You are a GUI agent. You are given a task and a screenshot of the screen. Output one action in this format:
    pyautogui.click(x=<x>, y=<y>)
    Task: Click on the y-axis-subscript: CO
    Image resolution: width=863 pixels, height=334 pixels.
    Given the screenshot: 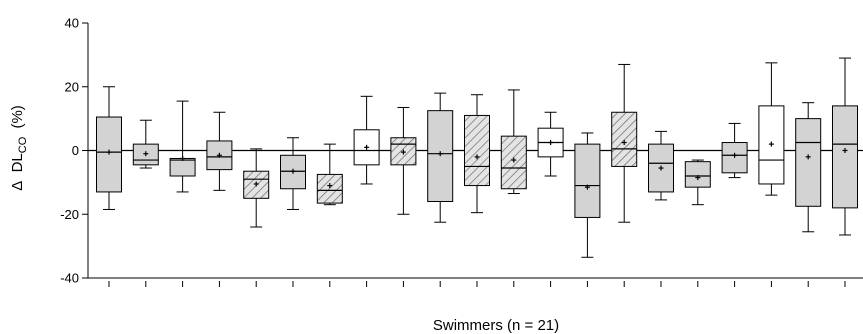 What is the action you would take?
    pyautogui.click(x=23, y=144)
    